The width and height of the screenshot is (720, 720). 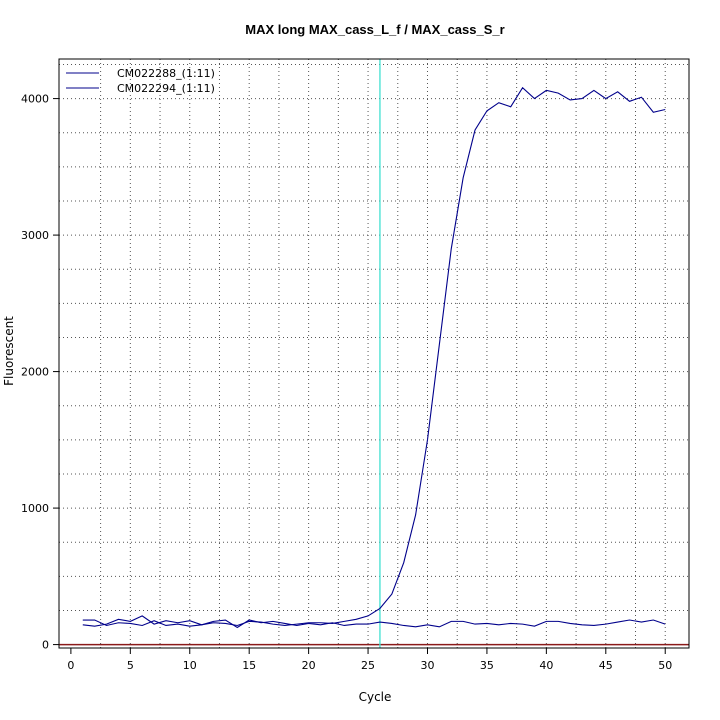 I want to click on x-tick-label: 30, so click(x=427, y=665).